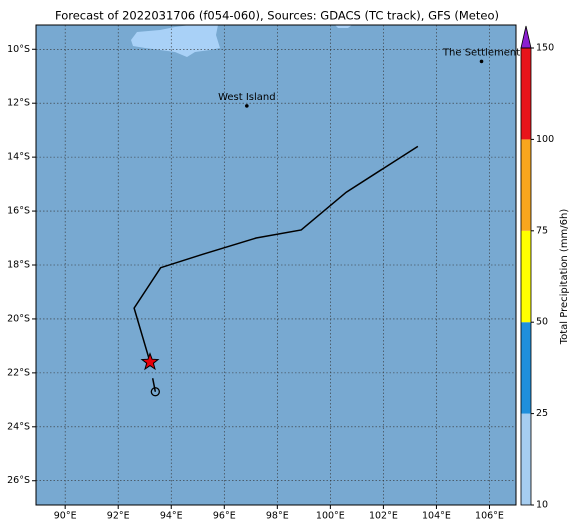 The height and width of the screenshot is (529, 580). I want to click on colorbar-tick-label: 150, so click(545, 48).